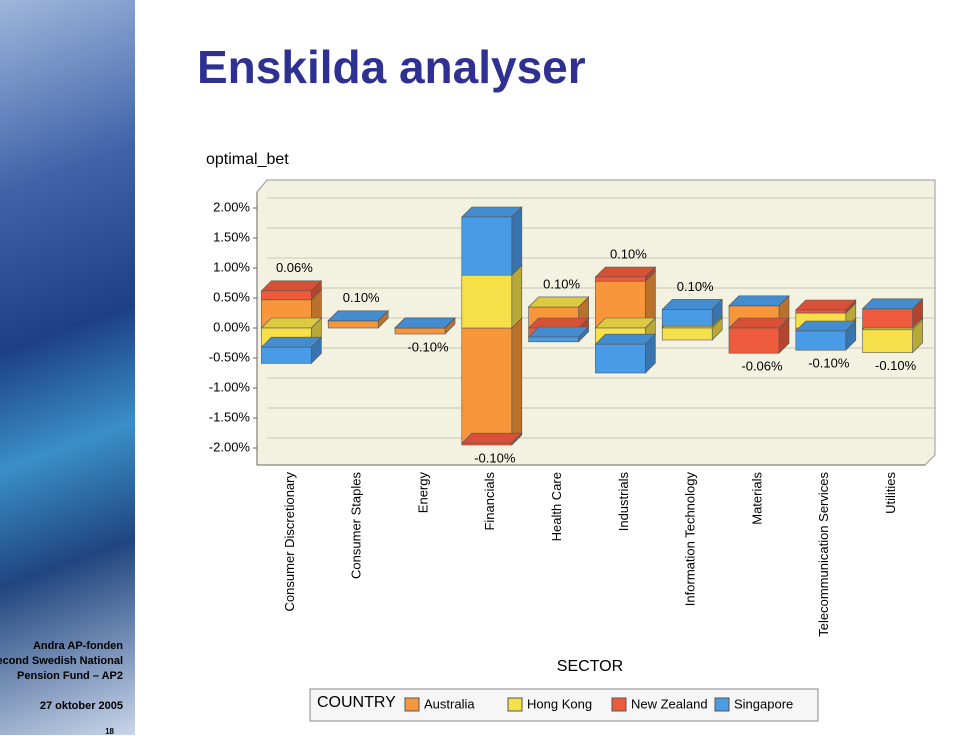 This screenshot has height=736, width=959. Describe the element at coordinates (231, 296) in the screenshot. I see `y-tick-label: 0.50%` at that location.